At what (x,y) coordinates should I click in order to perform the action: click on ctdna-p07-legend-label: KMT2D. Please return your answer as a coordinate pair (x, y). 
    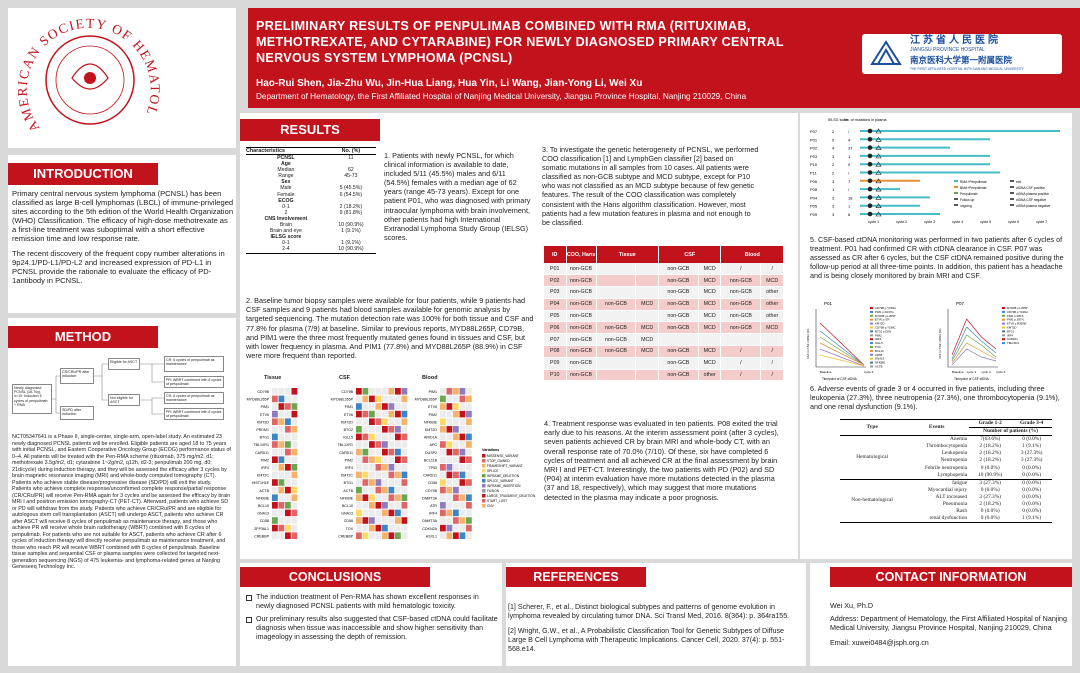
    Looking at the image, I should click on (1011, 328).